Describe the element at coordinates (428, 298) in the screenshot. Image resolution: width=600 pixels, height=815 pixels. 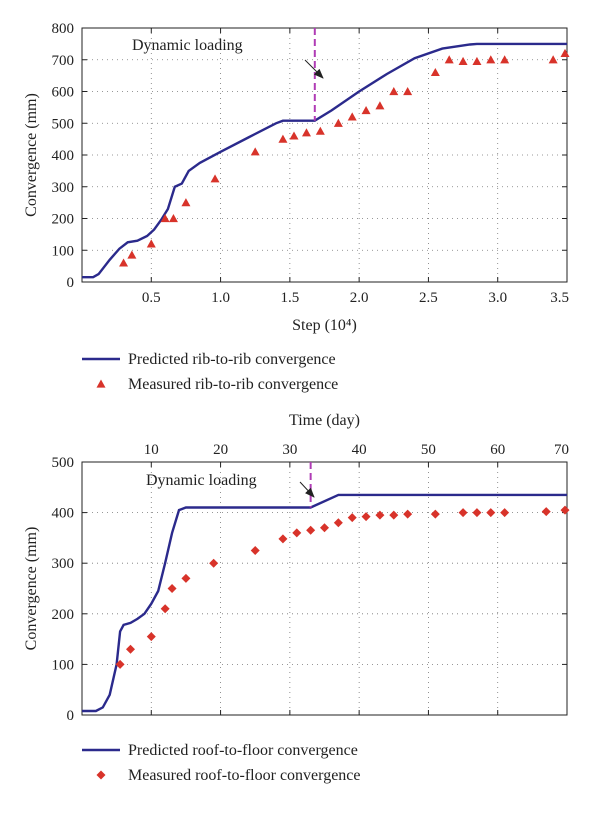
I see `x-tick-label: 2.5` at that location.